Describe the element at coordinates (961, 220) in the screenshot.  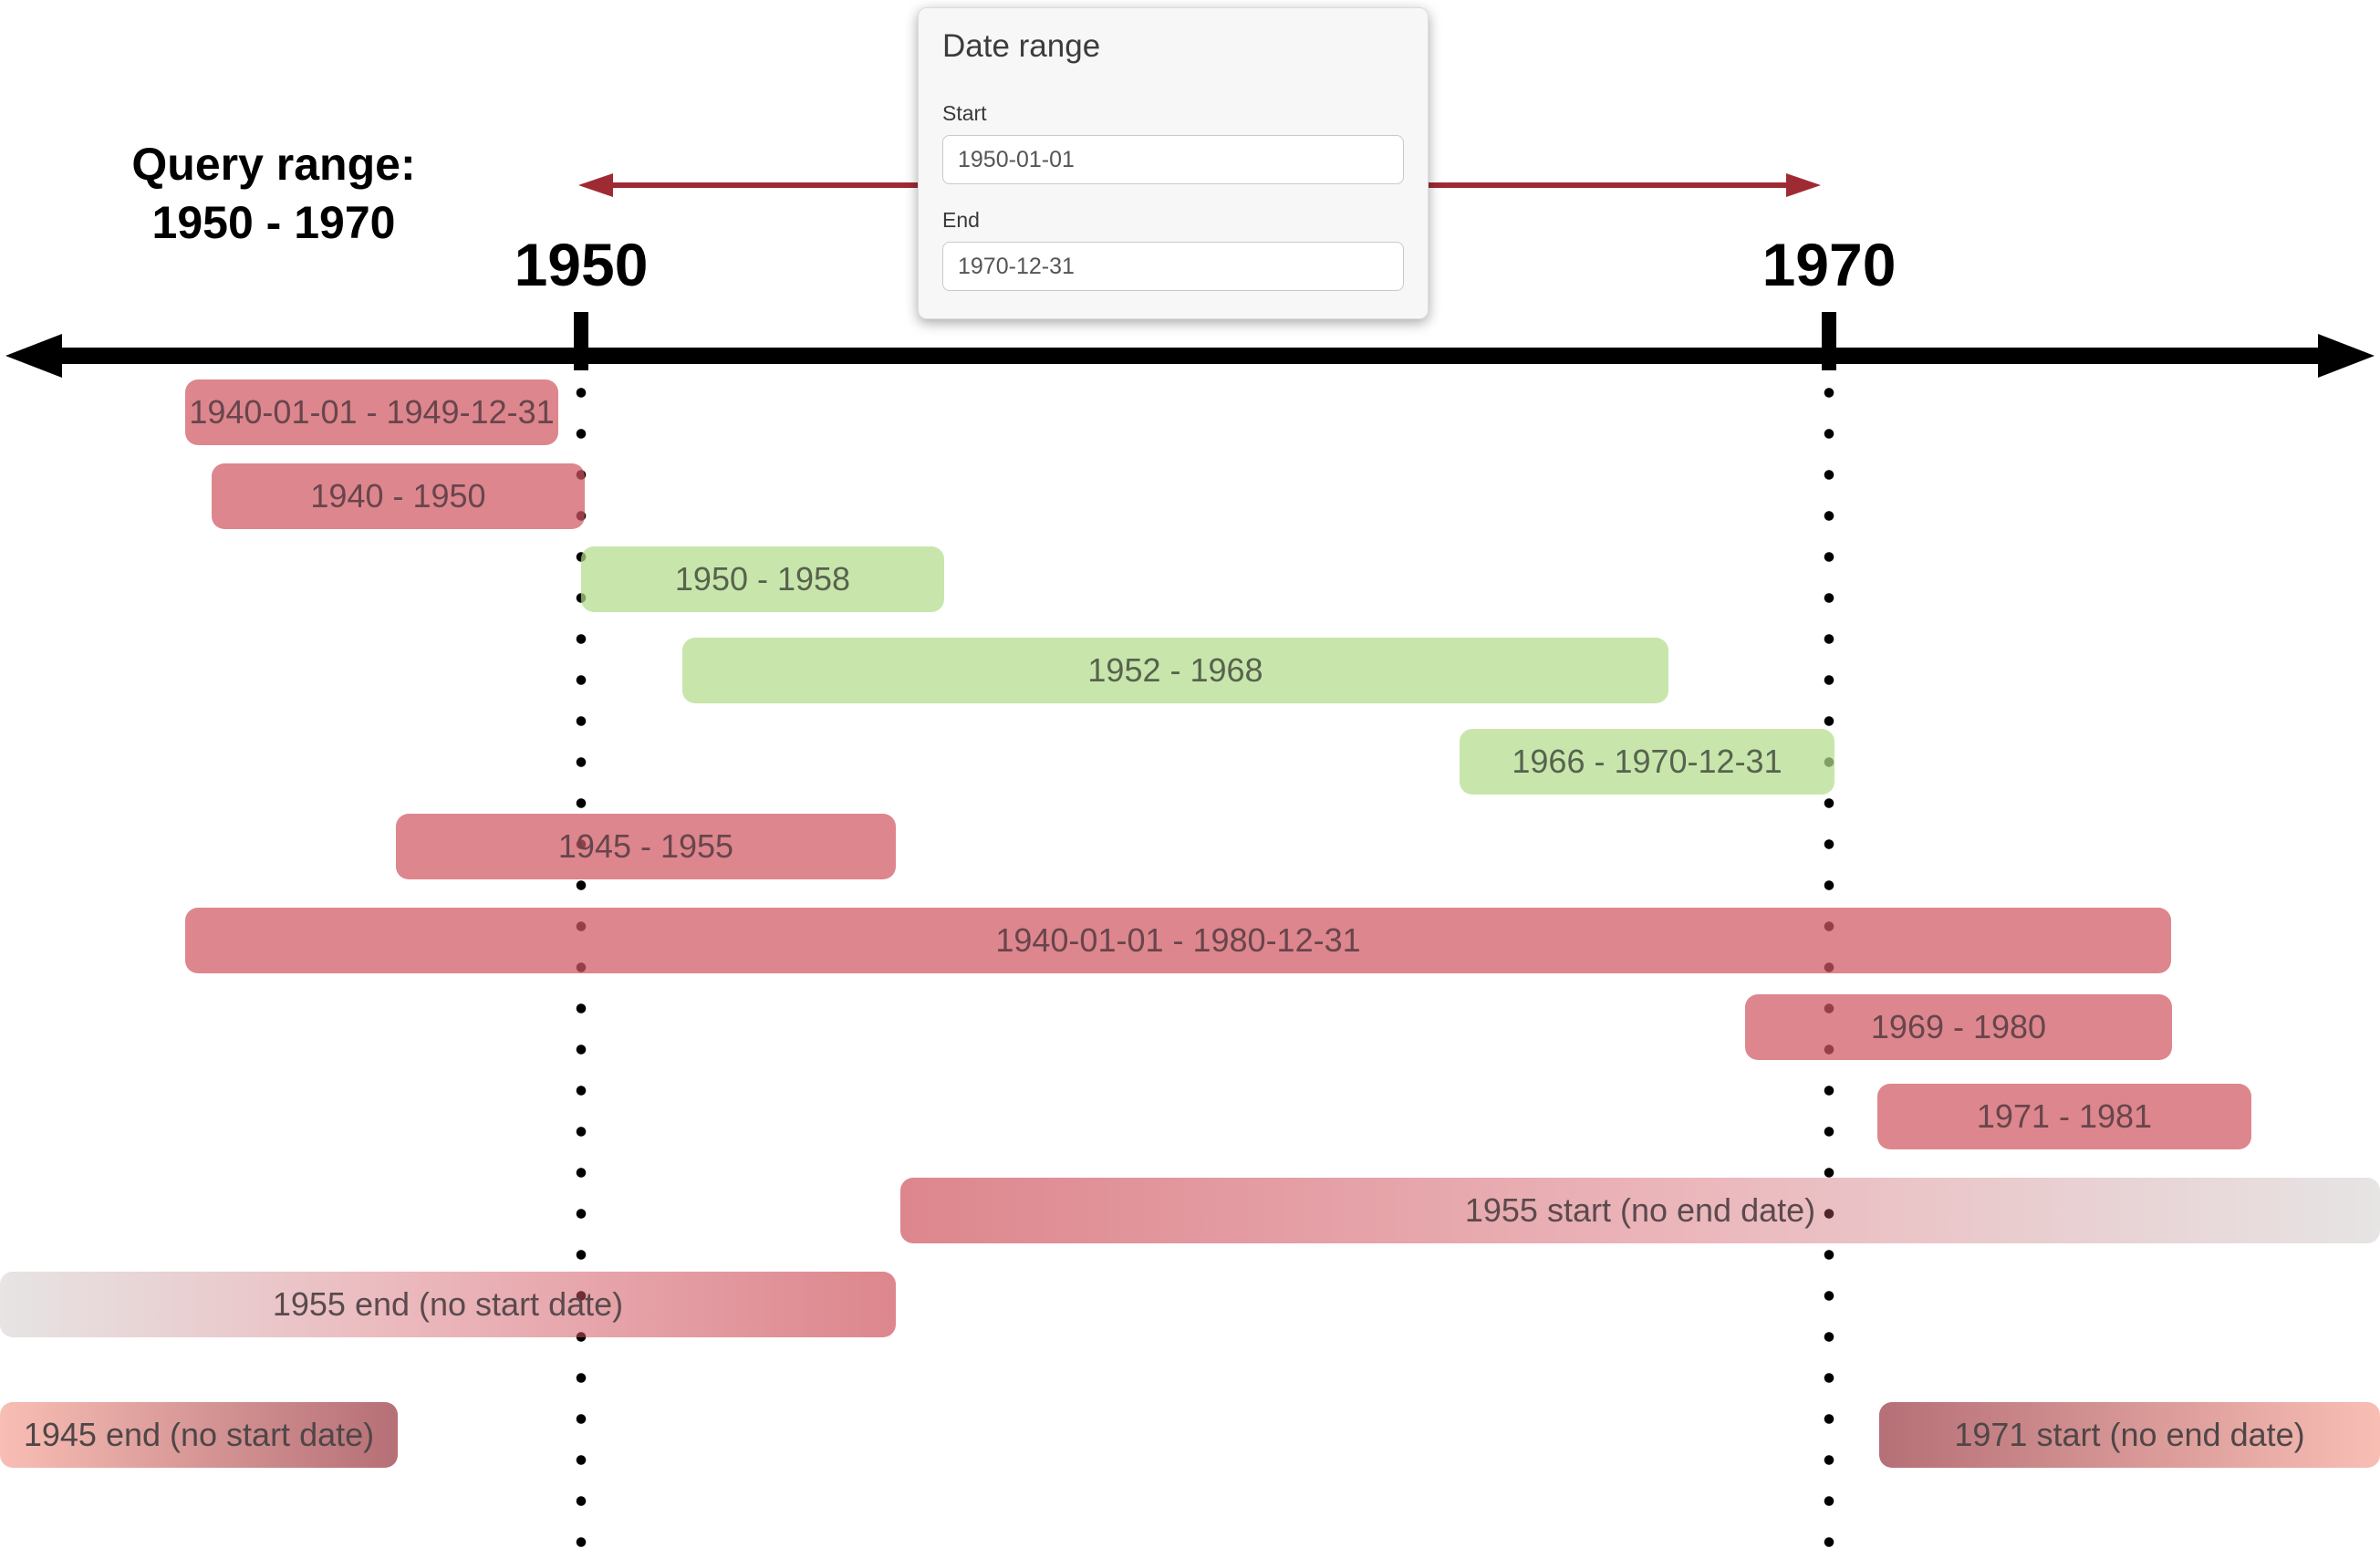
I see `end-field-label: End` at that location.